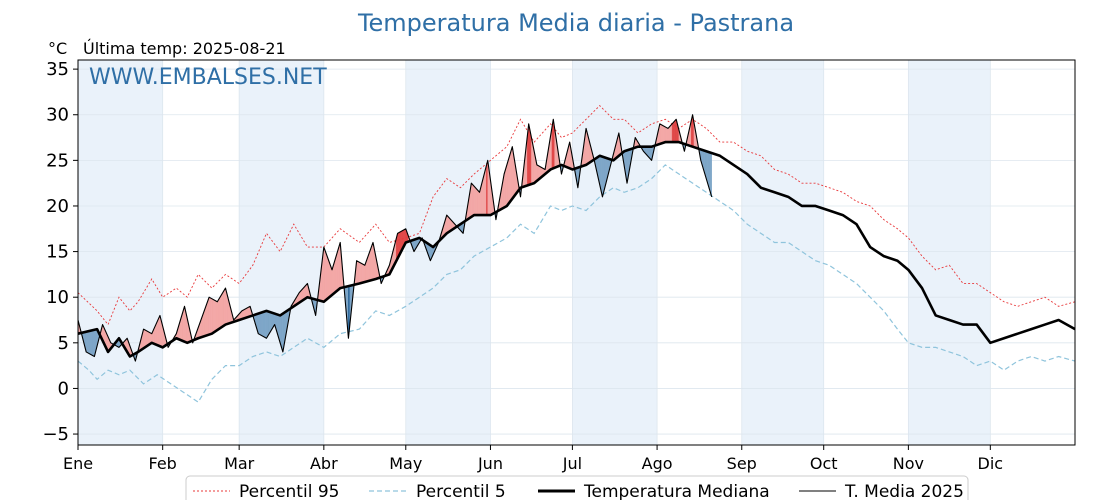 The height and width of the screenshot is (500, 1120). What do you see at coordinates (490, 463) in the screenshot?
I see `x-tick-label: Jun` at bounding box center [490, 463].